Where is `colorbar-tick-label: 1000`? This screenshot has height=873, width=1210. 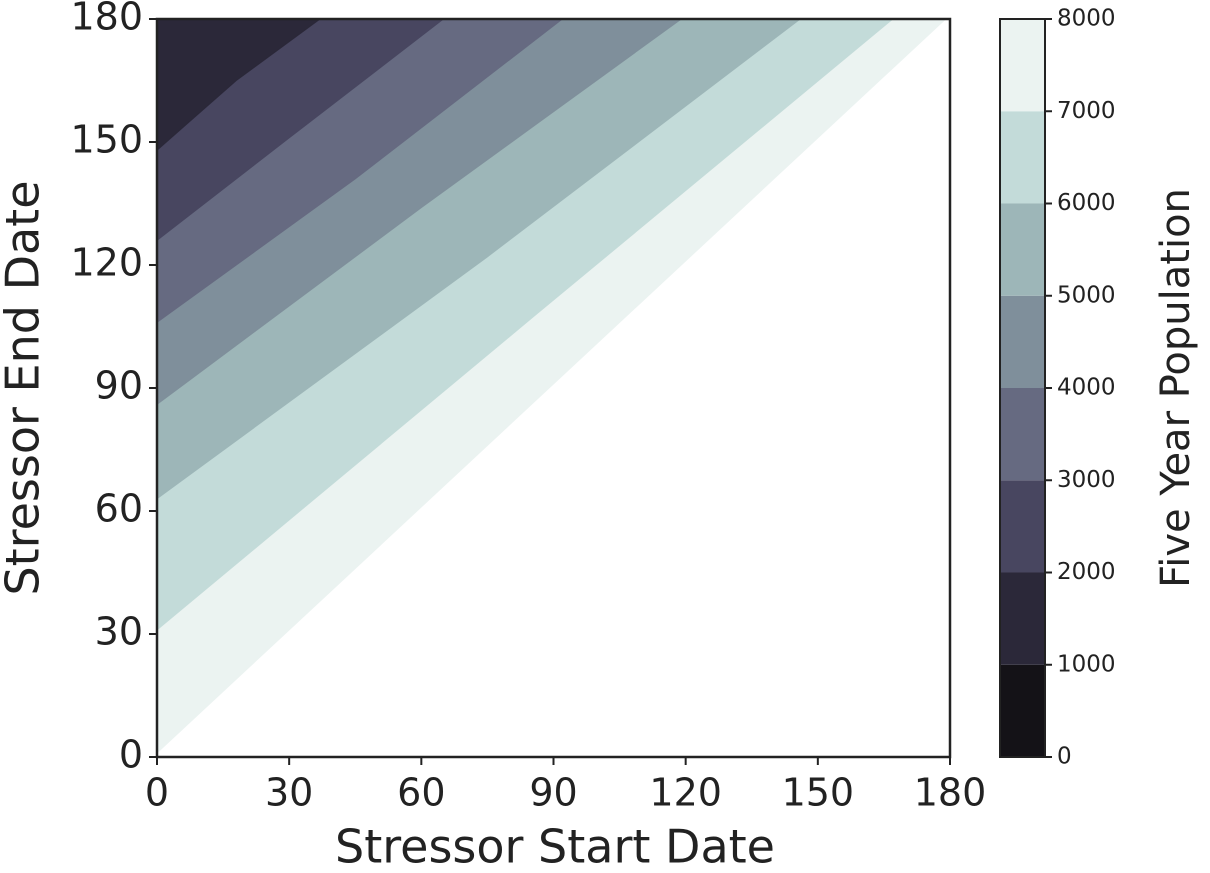
colorbar-tick-label: 1000 is located at coordinates (1086, 664).